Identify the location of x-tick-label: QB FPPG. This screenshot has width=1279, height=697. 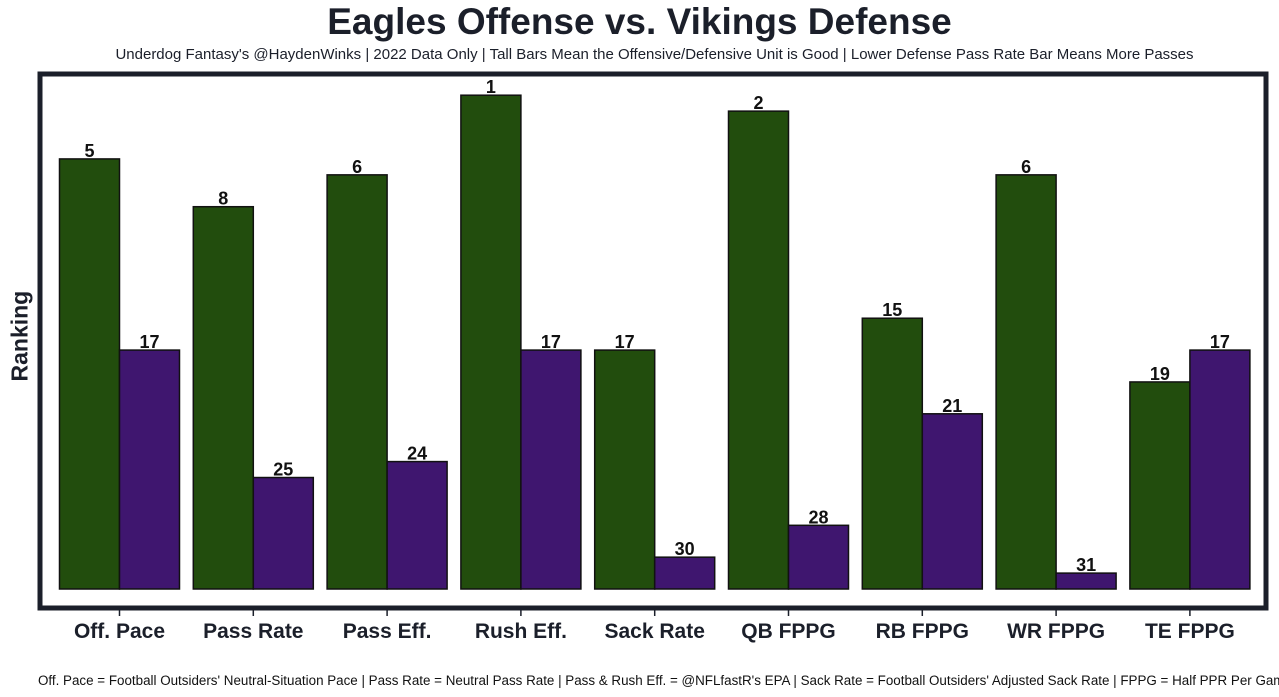
(788, 631).